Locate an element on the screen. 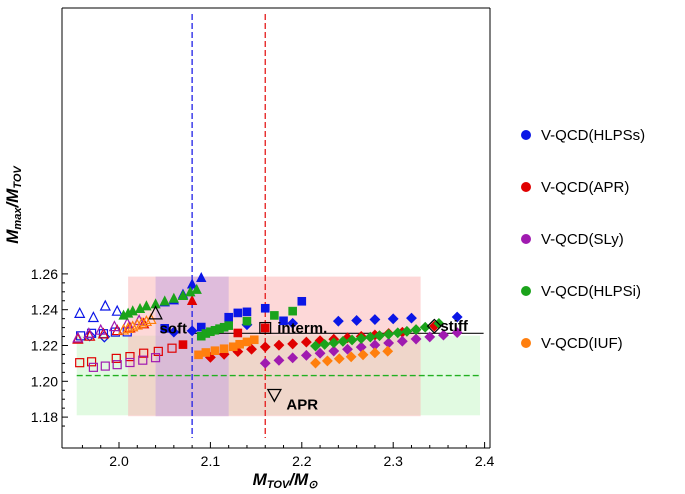 Image resolution: width=685 pixels, height=494 pixels. x-tick-label: 2.4 is located at coordinates (485, 461).